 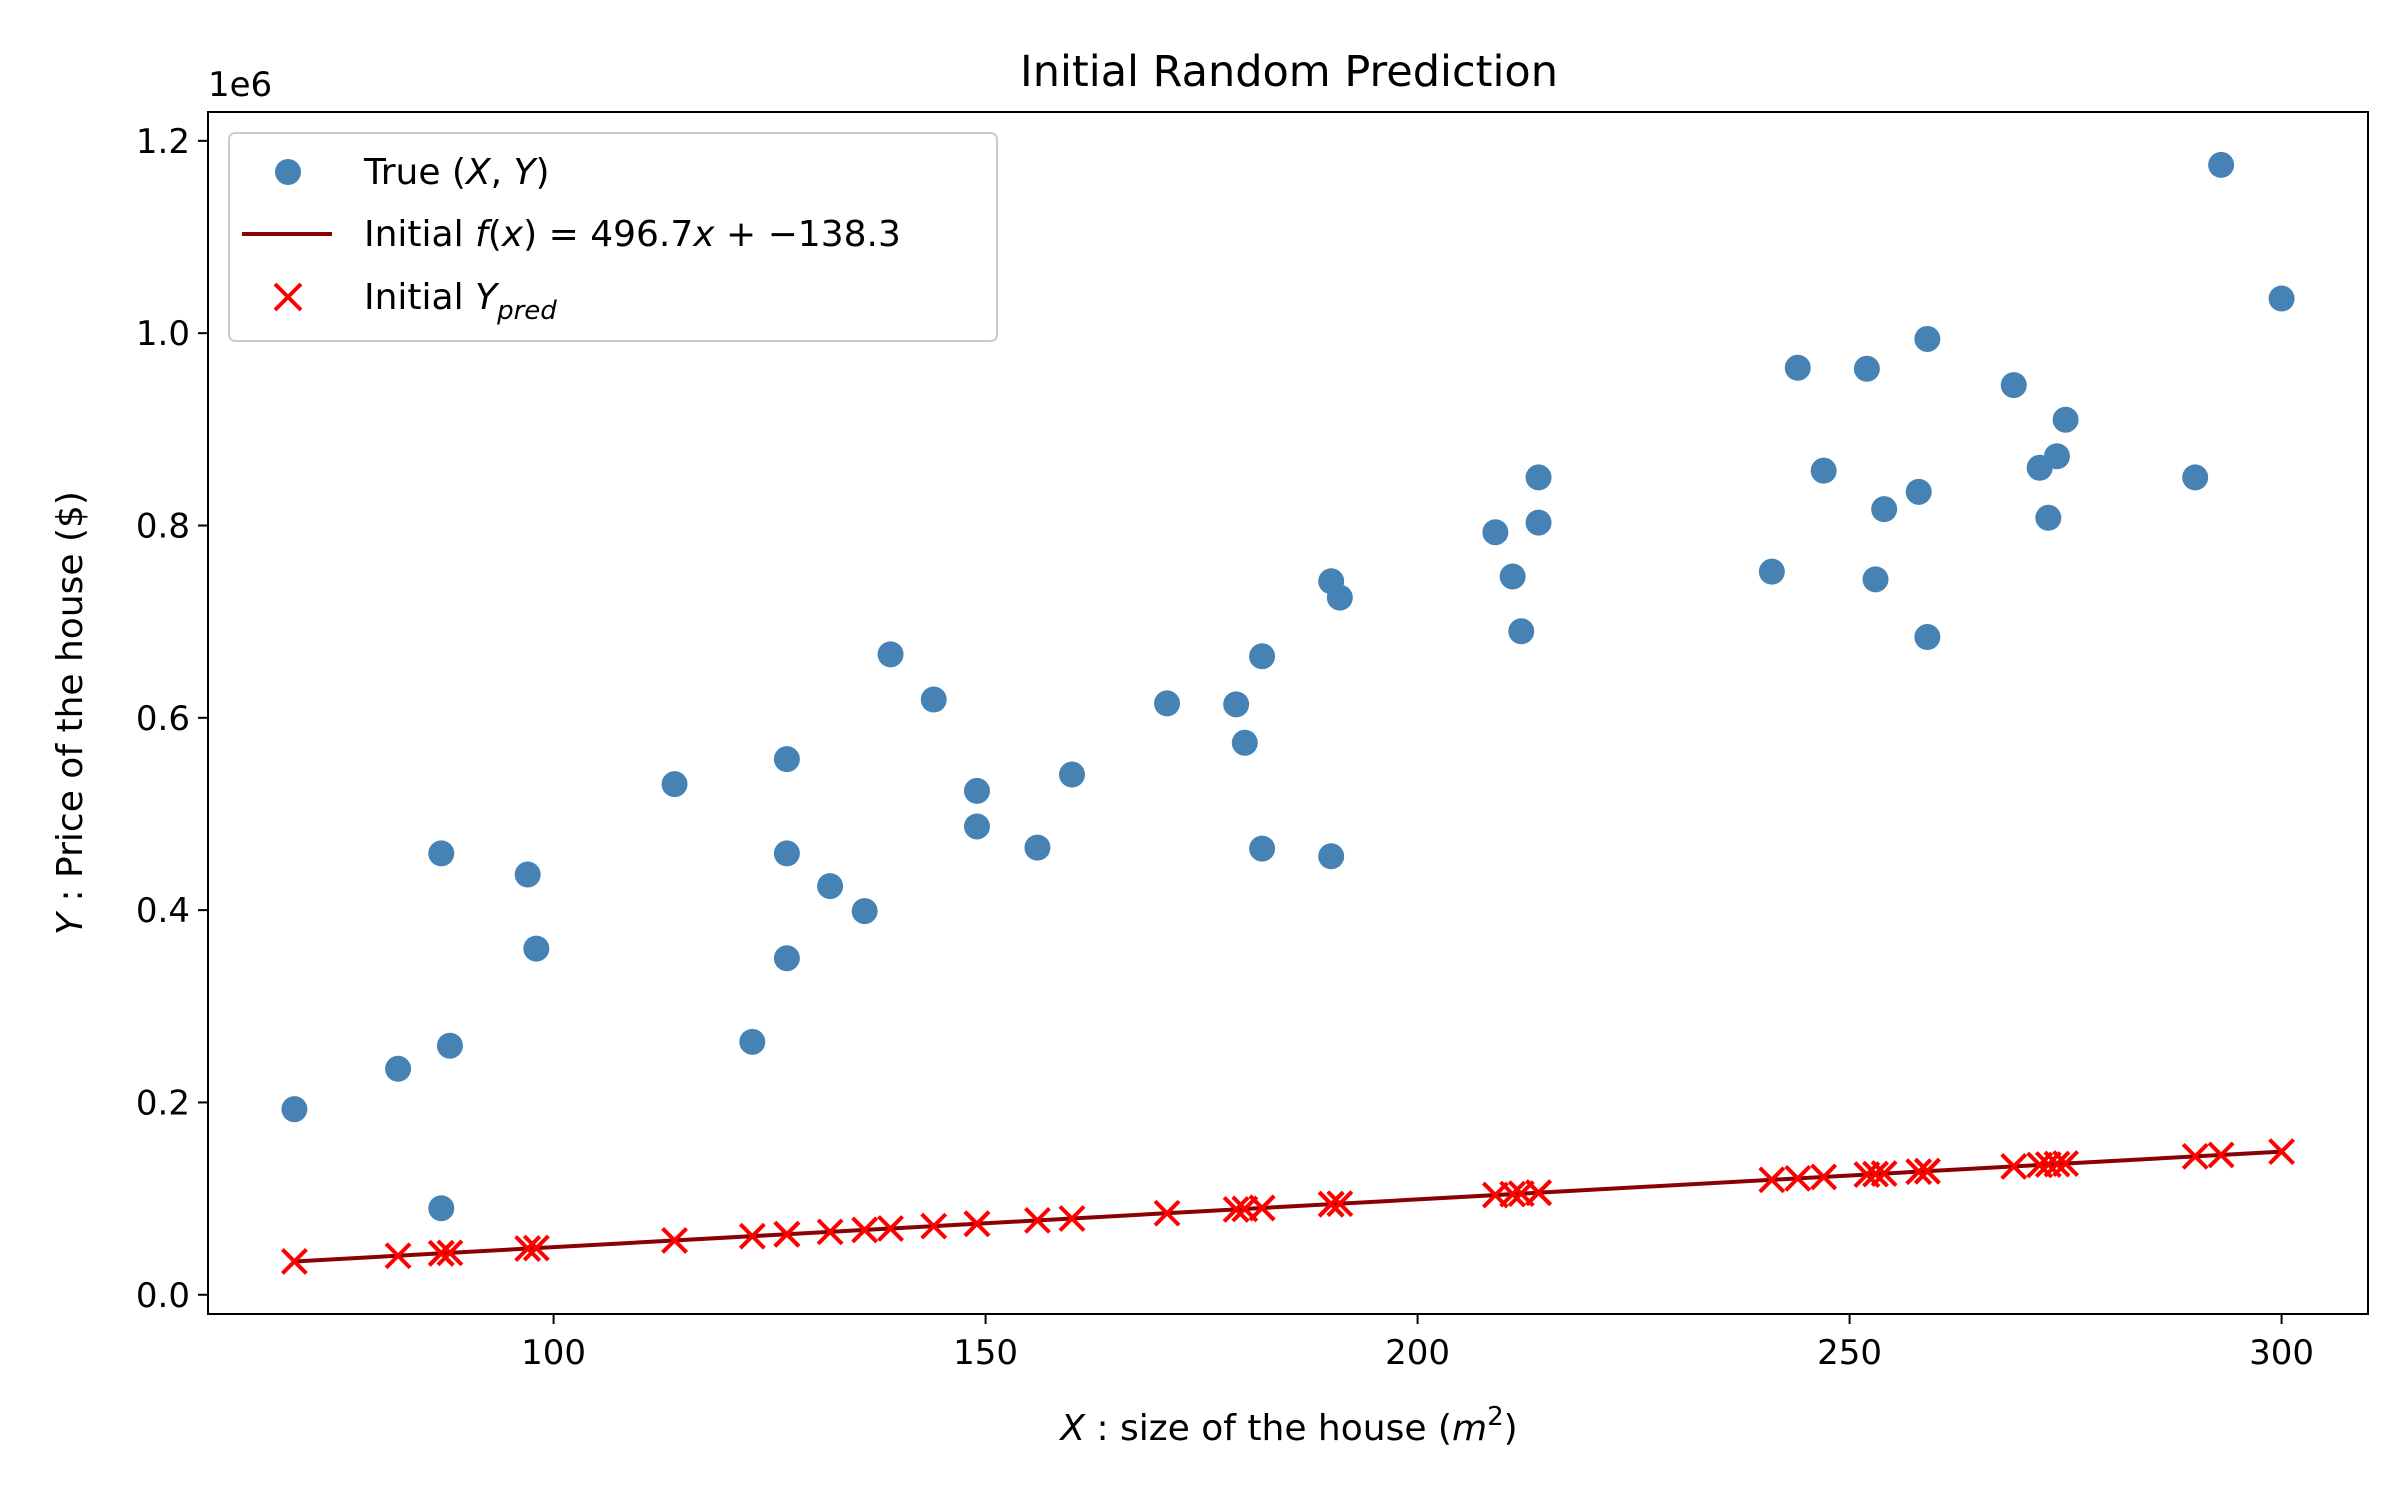 What do you see at coordinates (163, 1296) in the screenshot?
I see `y-tick-label: 0.0` at bounding box center [163, 1296].